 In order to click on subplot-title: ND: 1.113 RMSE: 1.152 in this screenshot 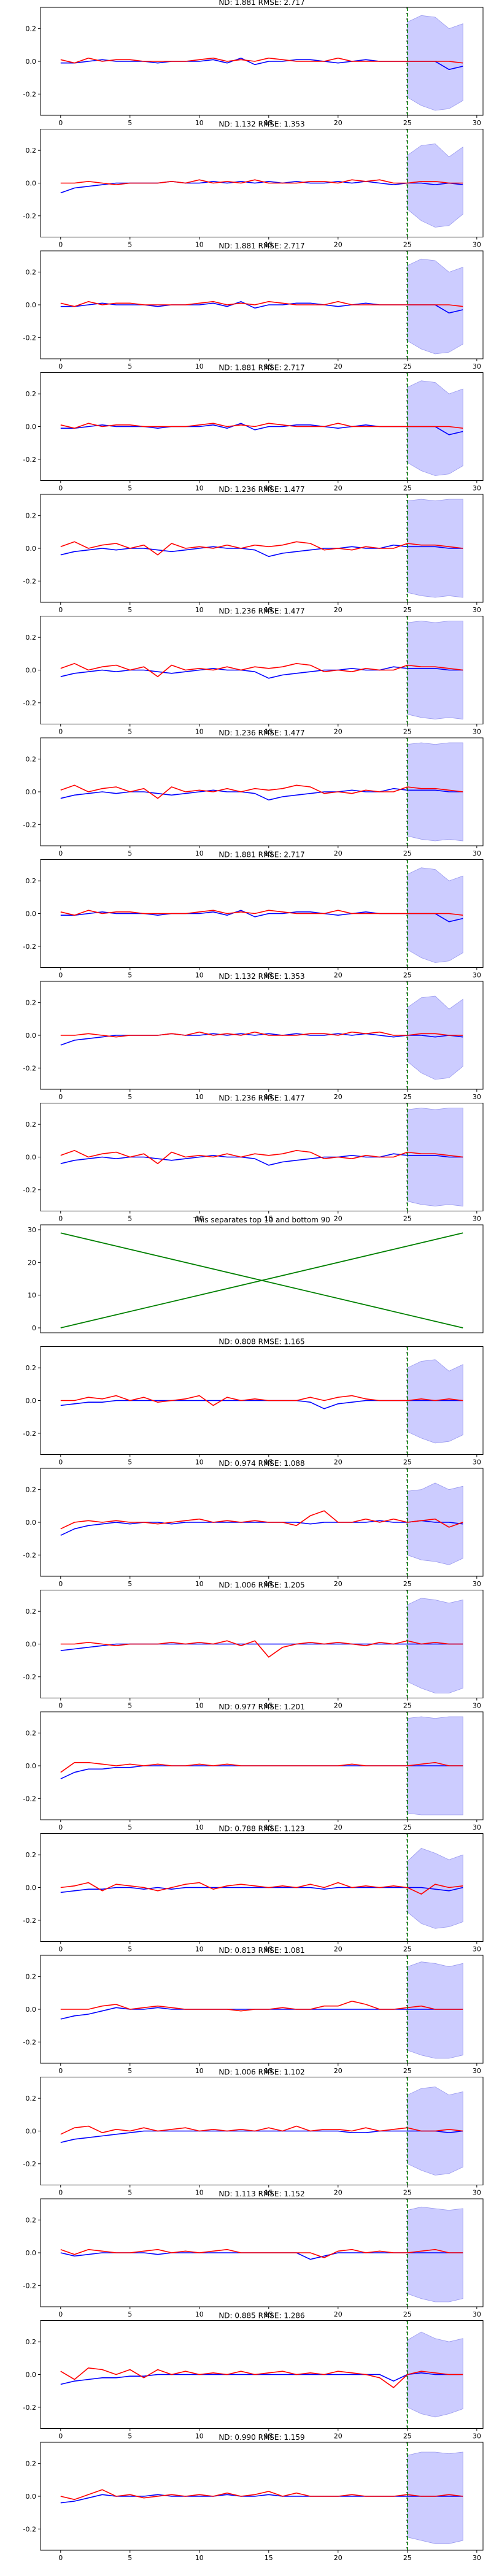, I will do `click(261, 2194)`.